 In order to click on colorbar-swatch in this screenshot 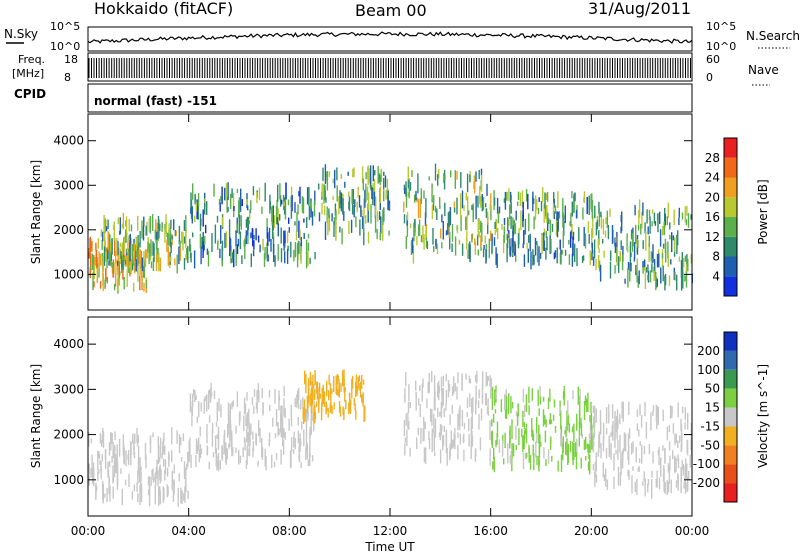, I will do `click(730, 436)`.